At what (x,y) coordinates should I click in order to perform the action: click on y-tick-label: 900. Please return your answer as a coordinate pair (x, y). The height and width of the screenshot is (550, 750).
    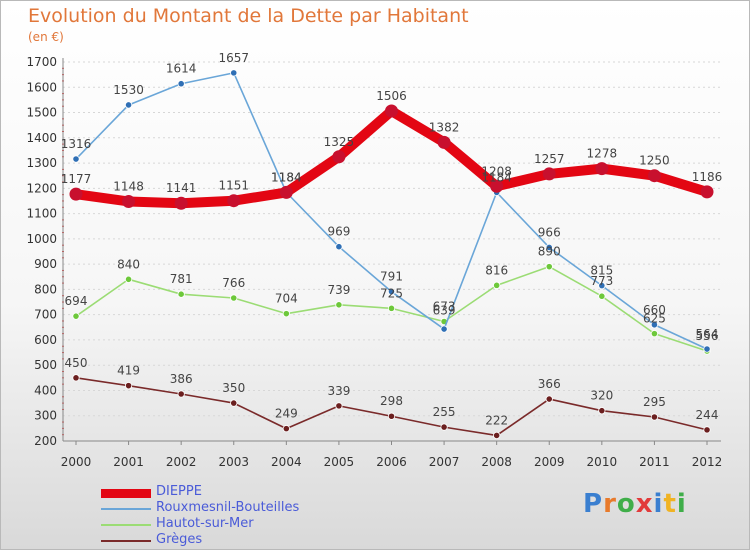
    Looking at the image, I should click on (45, 264).